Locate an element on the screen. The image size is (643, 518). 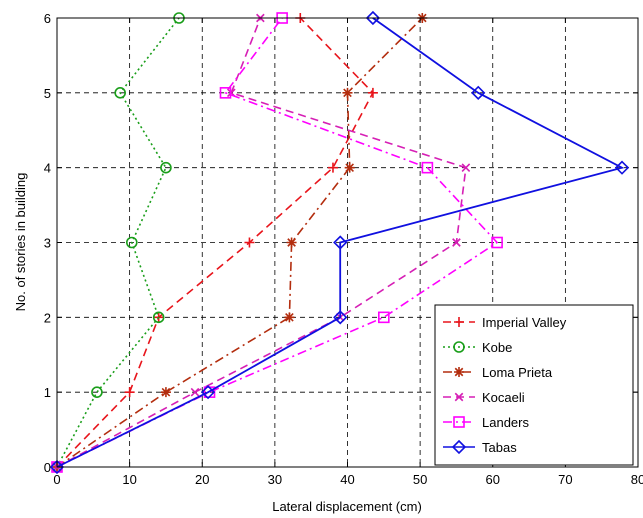
legend-item: Kocaeli is located at coordinates (484, 397).